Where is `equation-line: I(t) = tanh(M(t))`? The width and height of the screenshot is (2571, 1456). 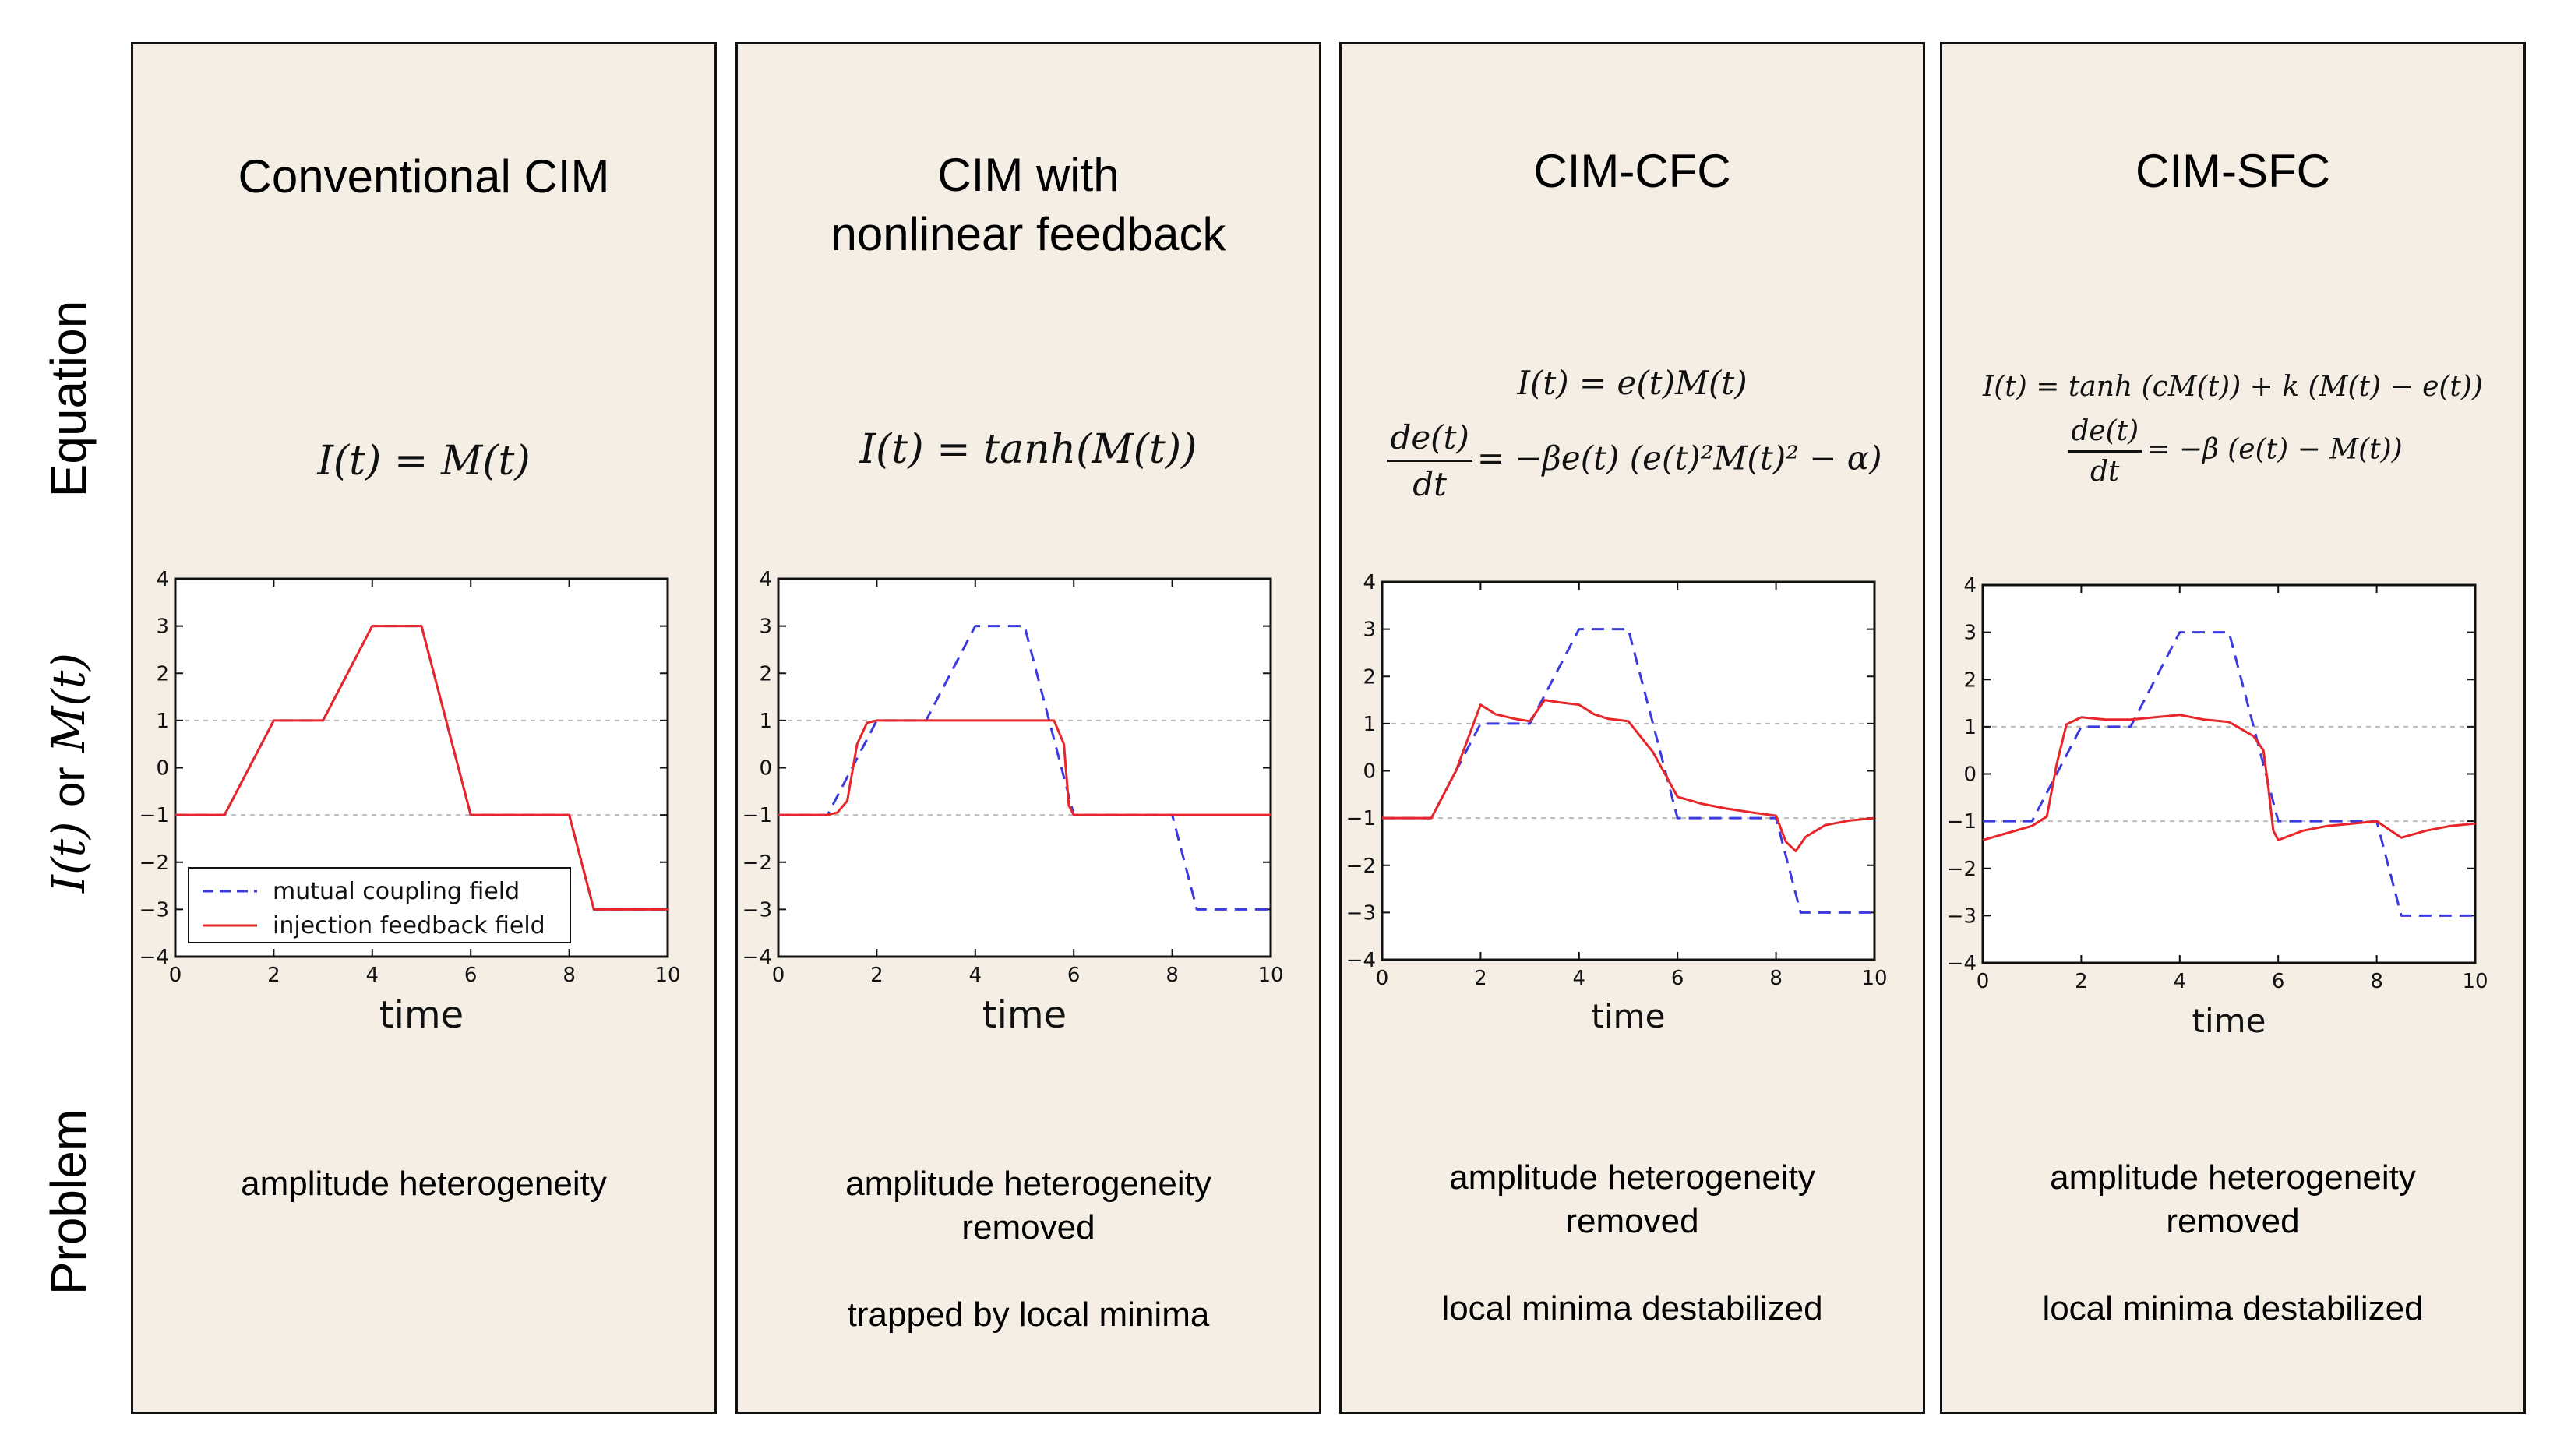 equation-line: I(t) = tanh(M(t)) is located at coordinates (1028, 450).